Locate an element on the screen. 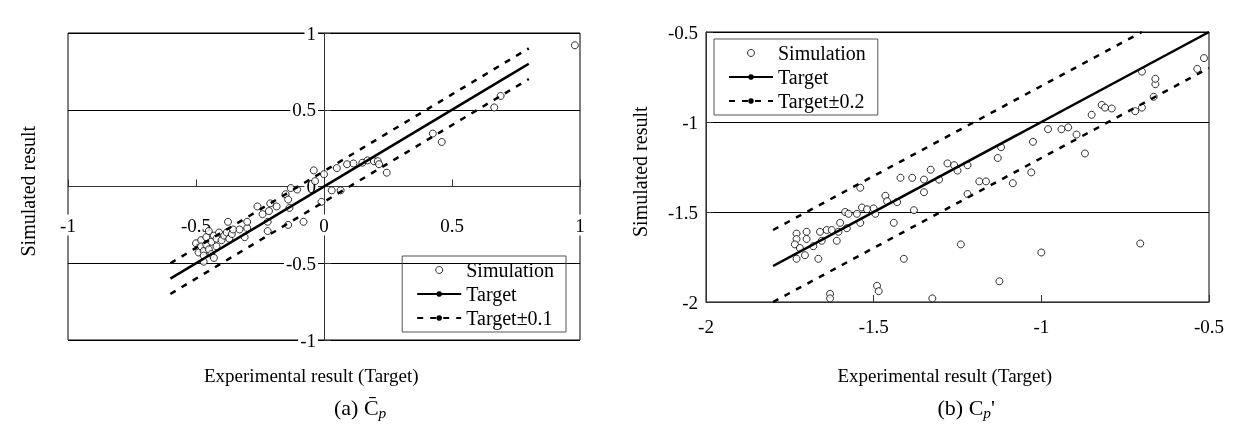 The width and height of the screenshot is (1251, 435). y-tick-label: -2 is located at coordinates (690, 302).